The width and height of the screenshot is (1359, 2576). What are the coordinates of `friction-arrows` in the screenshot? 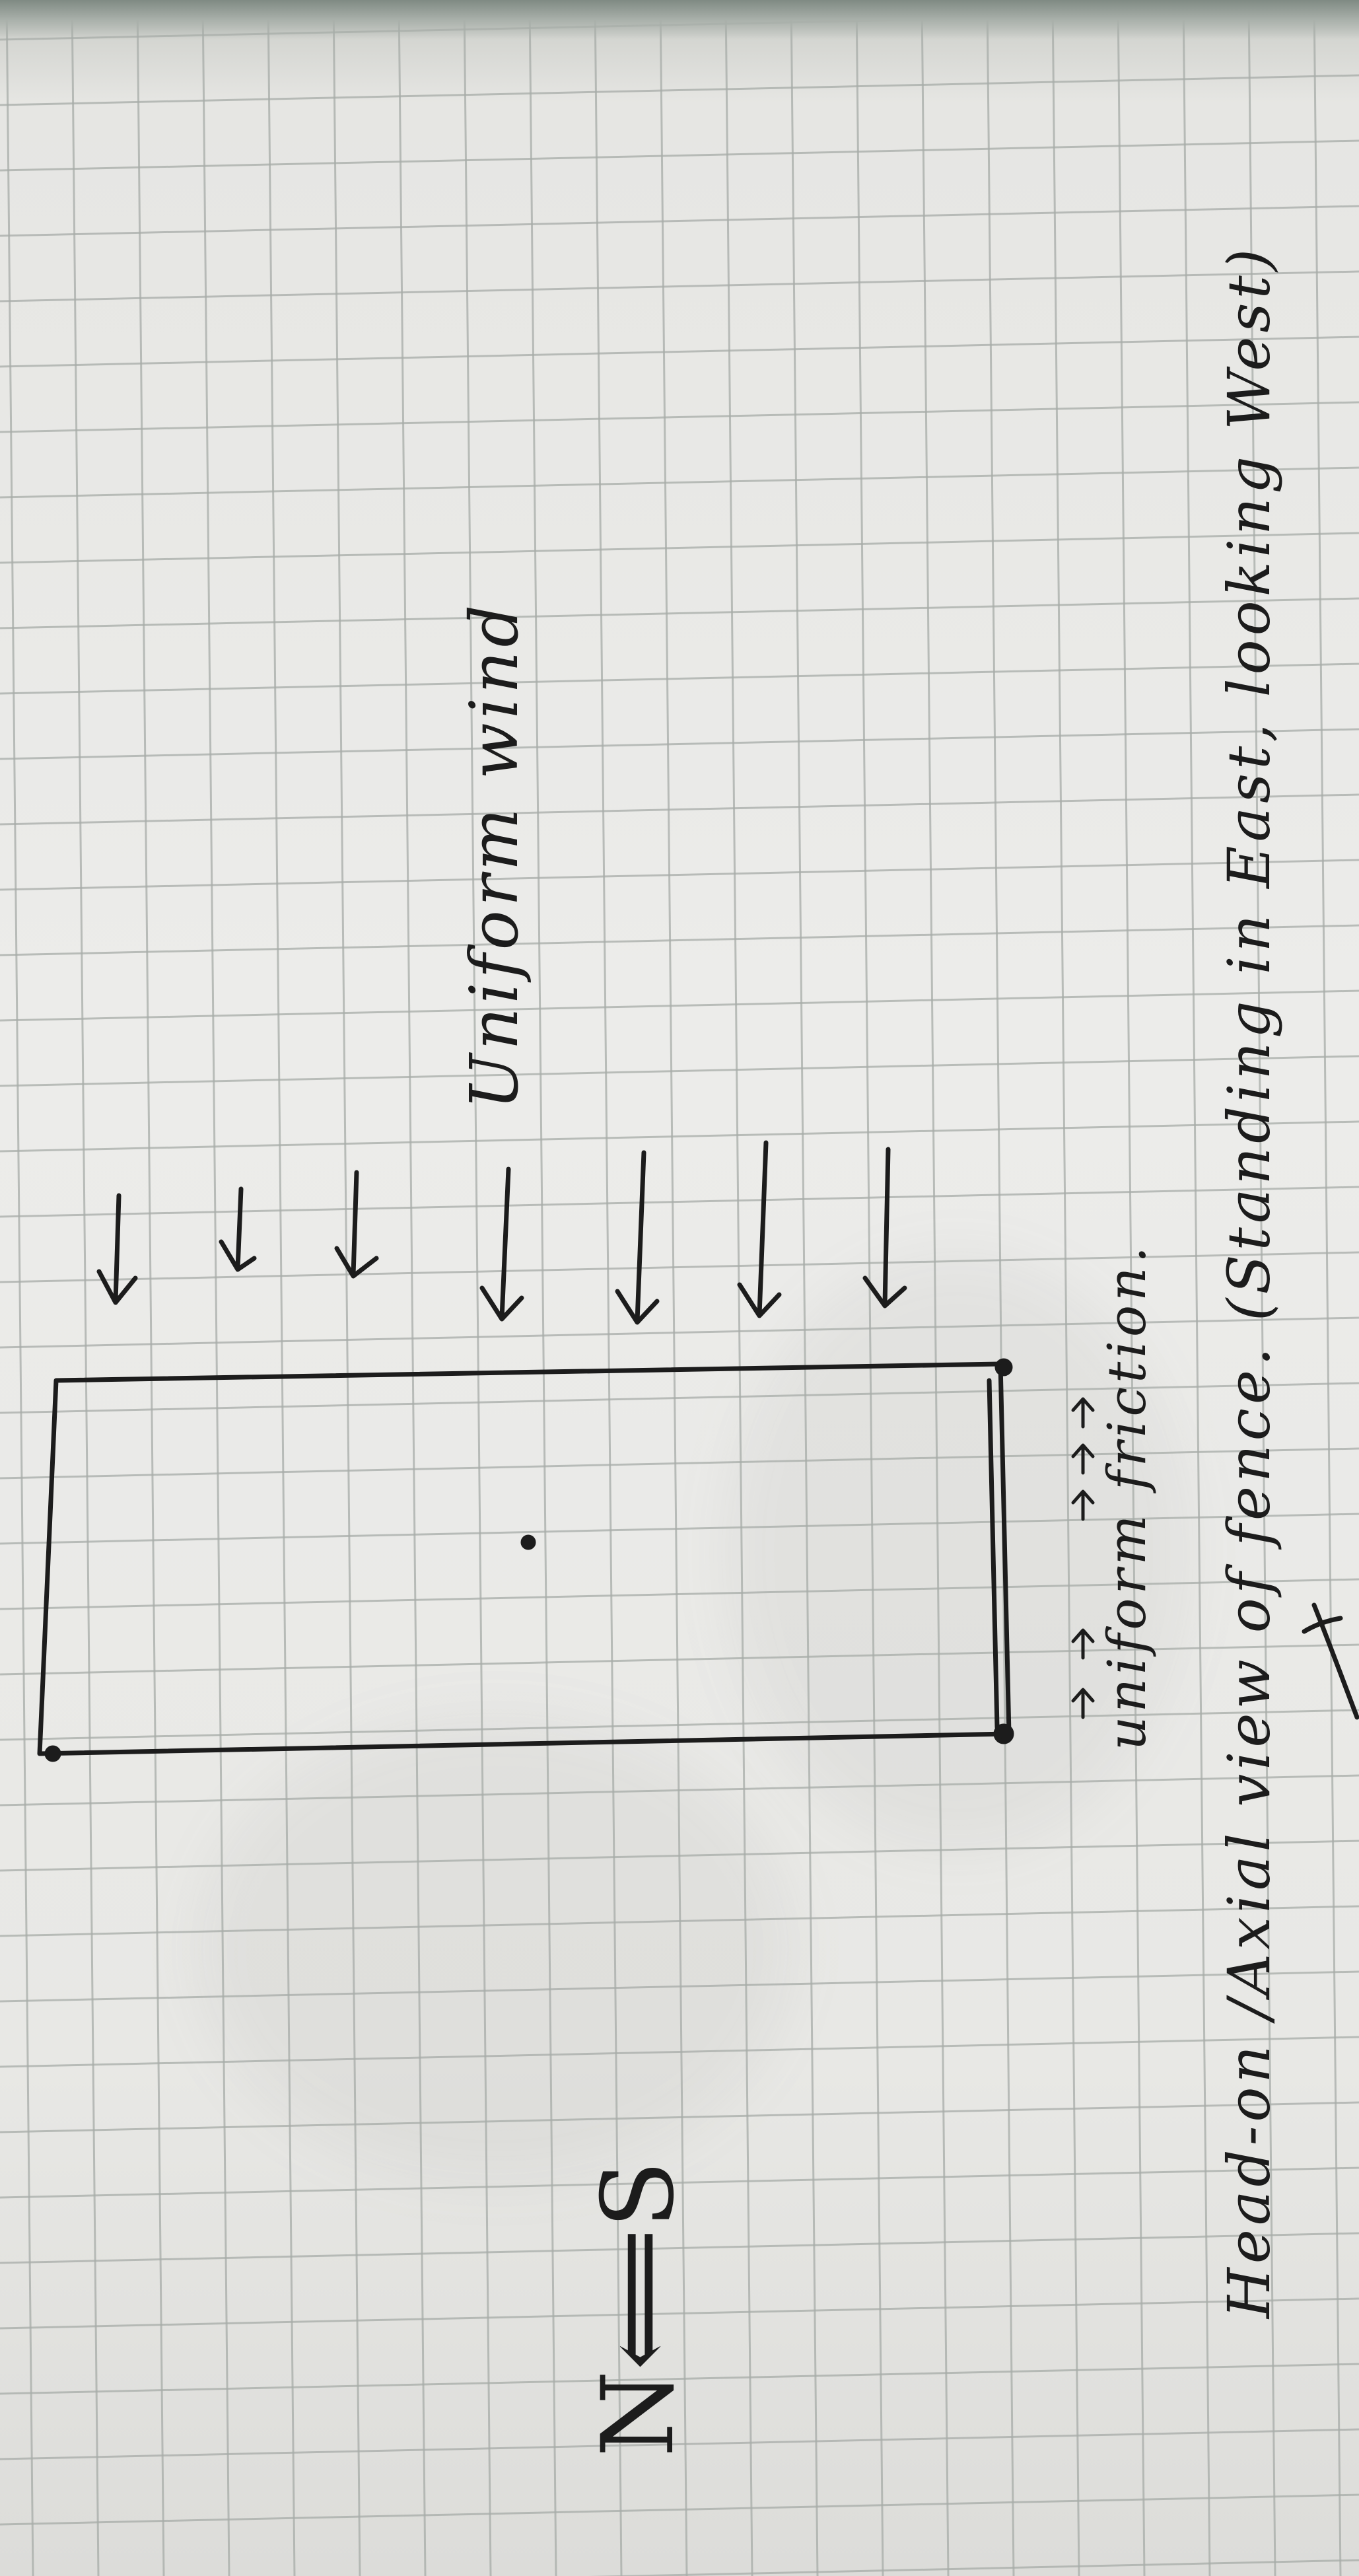 It's located at (1083, 1558).